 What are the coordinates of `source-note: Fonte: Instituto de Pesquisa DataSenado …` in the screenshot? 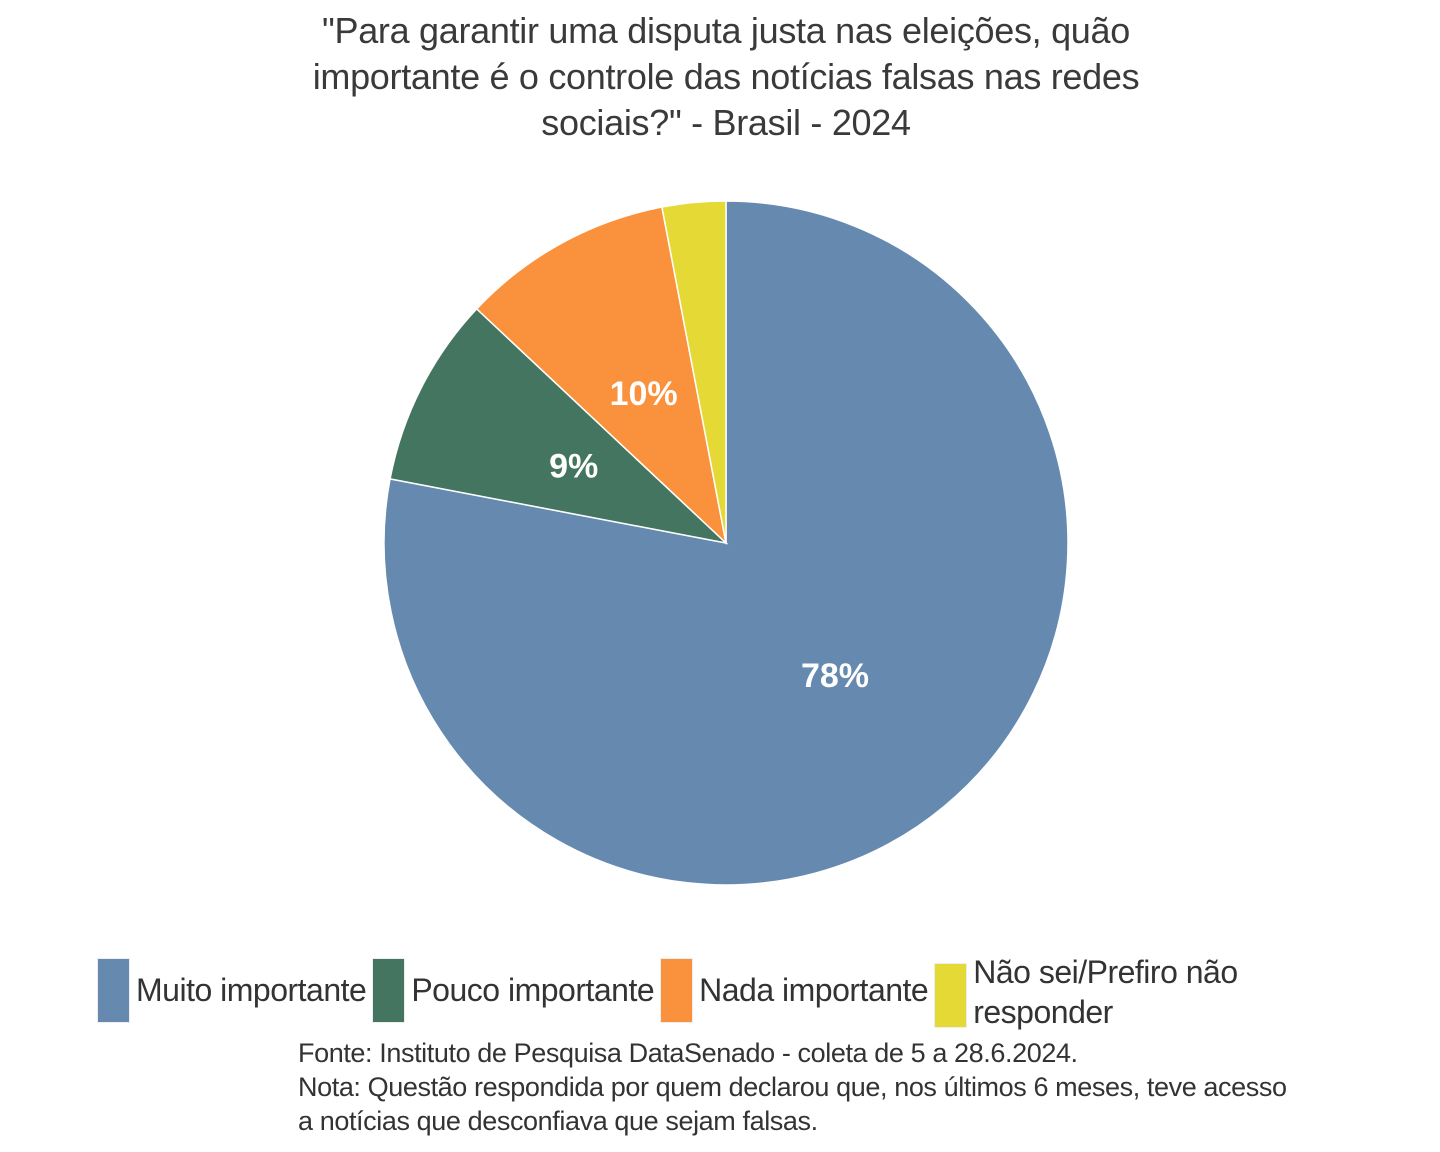 It's located at (688, 1053).